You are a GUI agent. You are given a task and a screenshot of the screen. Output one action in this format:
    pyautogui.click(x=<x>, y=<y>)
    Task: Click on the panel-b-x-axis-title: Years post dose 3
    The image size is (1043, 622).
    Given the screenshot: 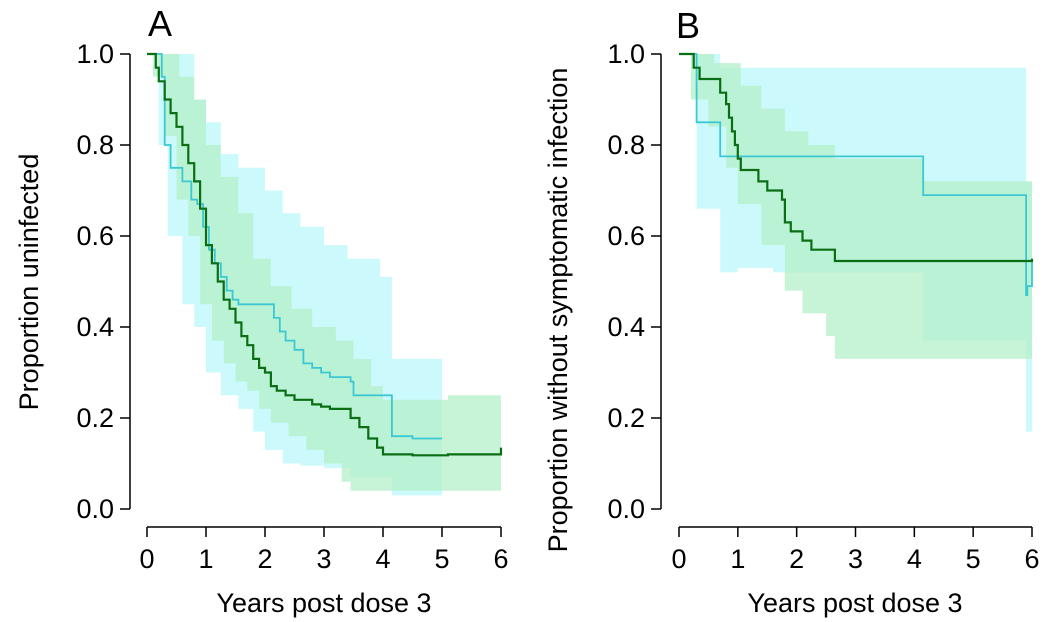 What is the action you would take?
    pyautogui.click(x=854, y=603)
    